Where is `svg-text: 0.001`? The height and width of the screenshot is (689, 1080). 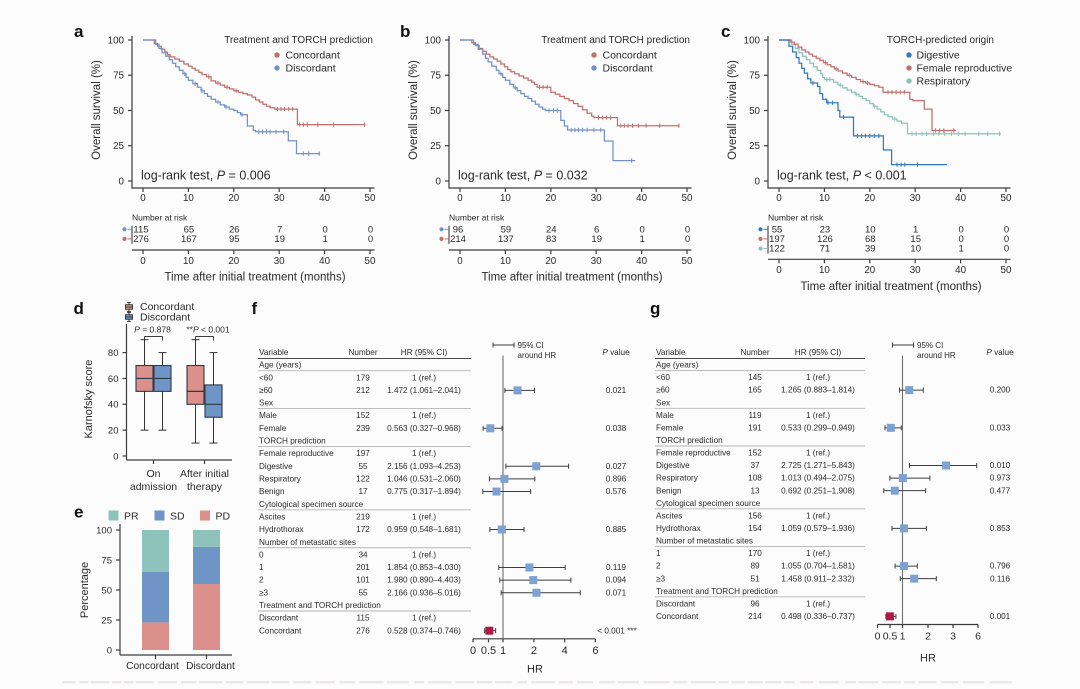
svg-text: 0.001 is located at coordinates (1000, 616).